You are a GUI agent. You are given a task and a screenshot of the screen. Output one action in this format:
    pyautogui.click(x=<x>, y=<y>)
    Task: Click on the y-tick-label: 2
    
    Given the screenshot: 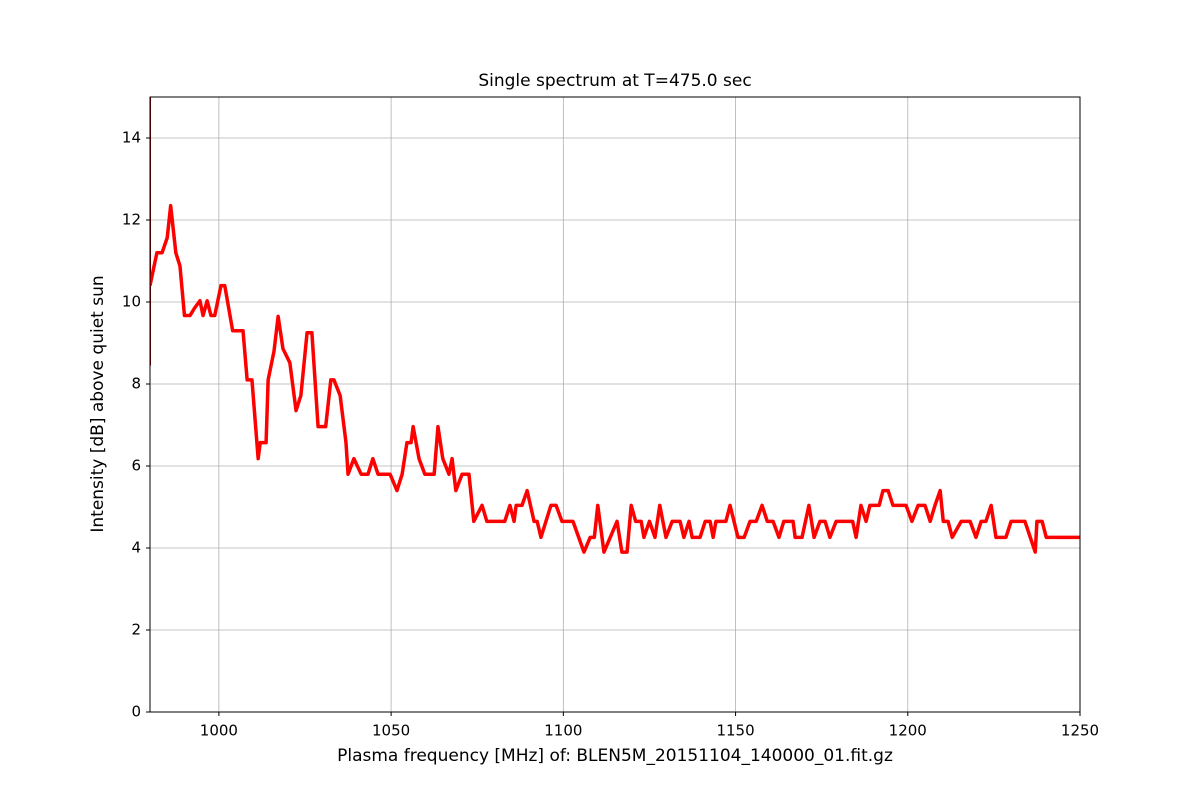 What is the action you would take?
    pyautogui.click(x=136, y=630)
    